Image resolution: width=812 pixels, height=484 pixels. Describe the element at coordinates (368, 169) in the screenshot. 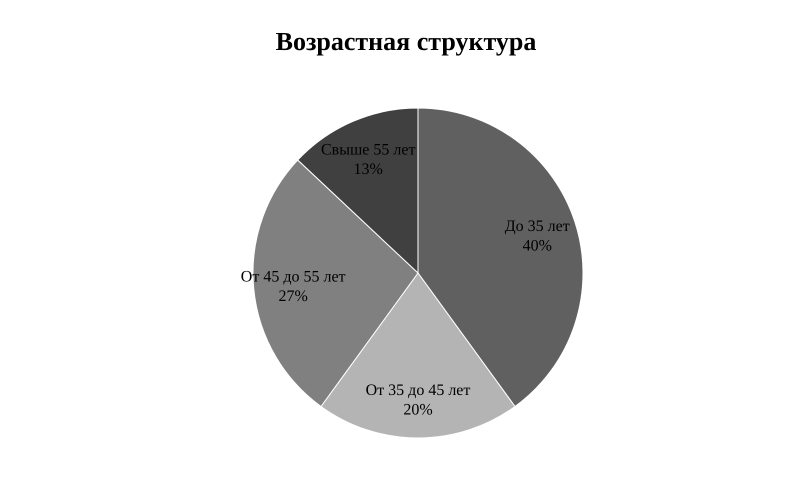

I see `data-label: 13%` at that location.